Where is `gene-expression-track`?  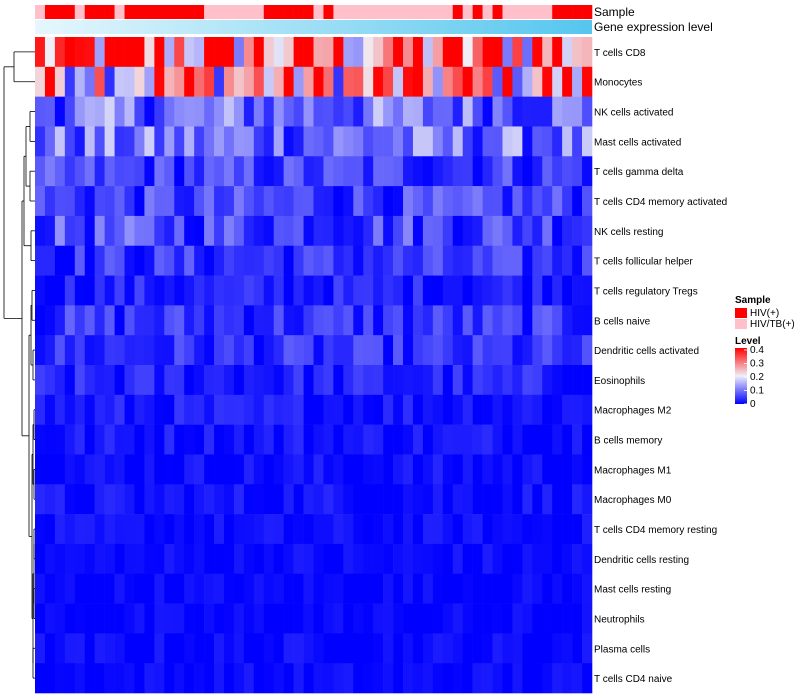
gene-expression-track is located at coordinates (313, 27).